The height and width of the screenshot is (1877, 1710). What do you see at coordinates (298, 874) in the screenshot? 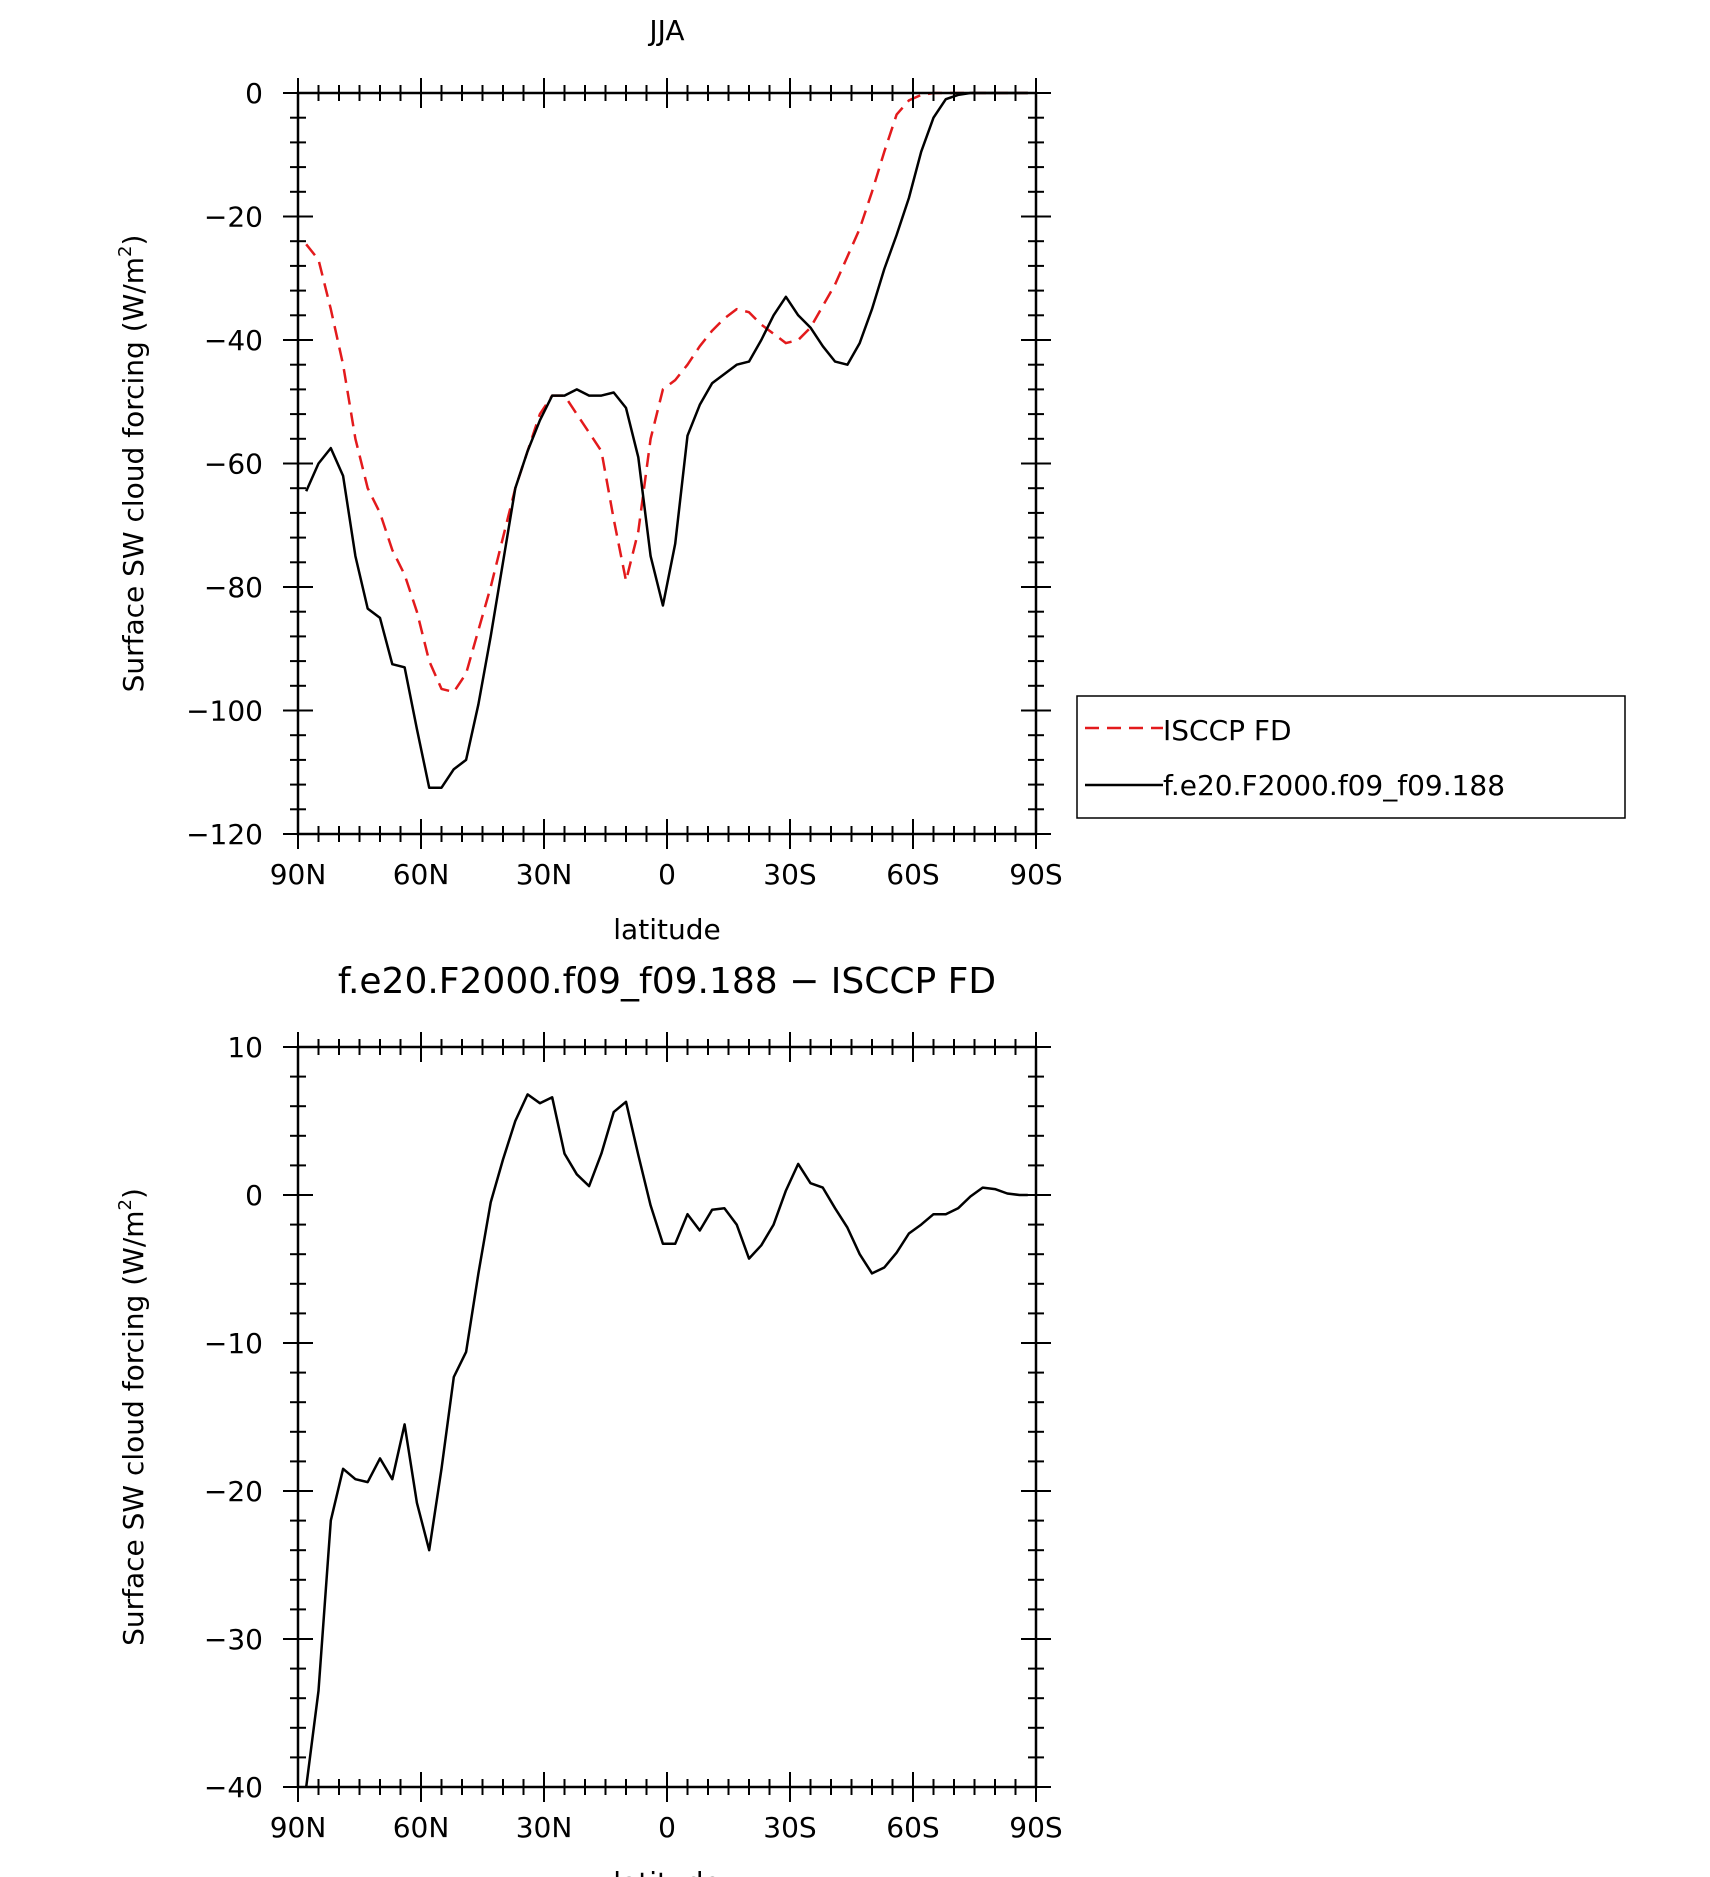
I see `chart-top-xtick-label: 90N` at bounding box center [298, 874].